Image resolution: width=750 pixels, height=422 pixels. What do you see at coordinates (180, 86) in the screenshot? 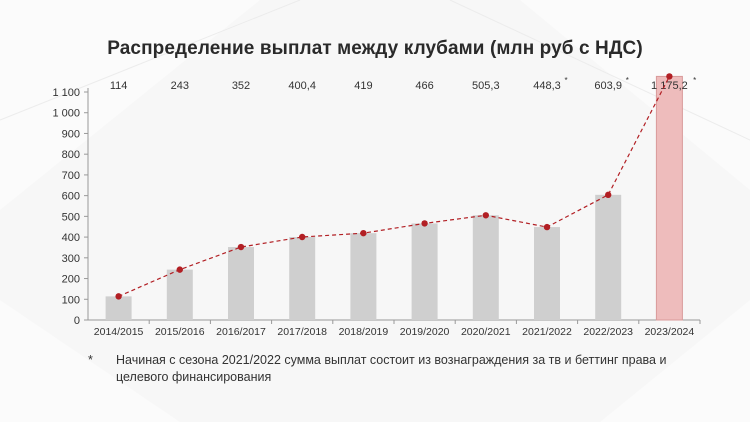
I see `data-label: 243` at bounding box center [180, 86].